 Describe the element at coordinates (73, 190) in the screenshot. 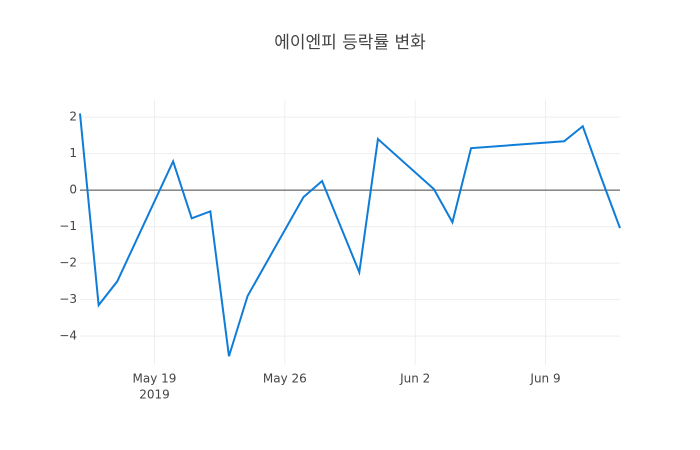

I see `y-tick-label: 0` at that location.